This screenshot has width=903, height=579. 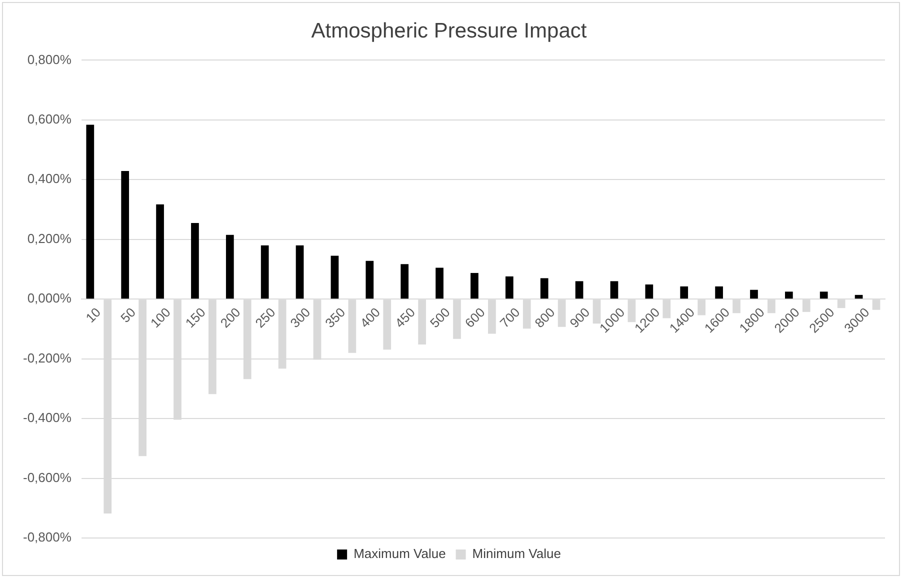 I want to click on x-tick-label: 10, so click(x=93, y=315).